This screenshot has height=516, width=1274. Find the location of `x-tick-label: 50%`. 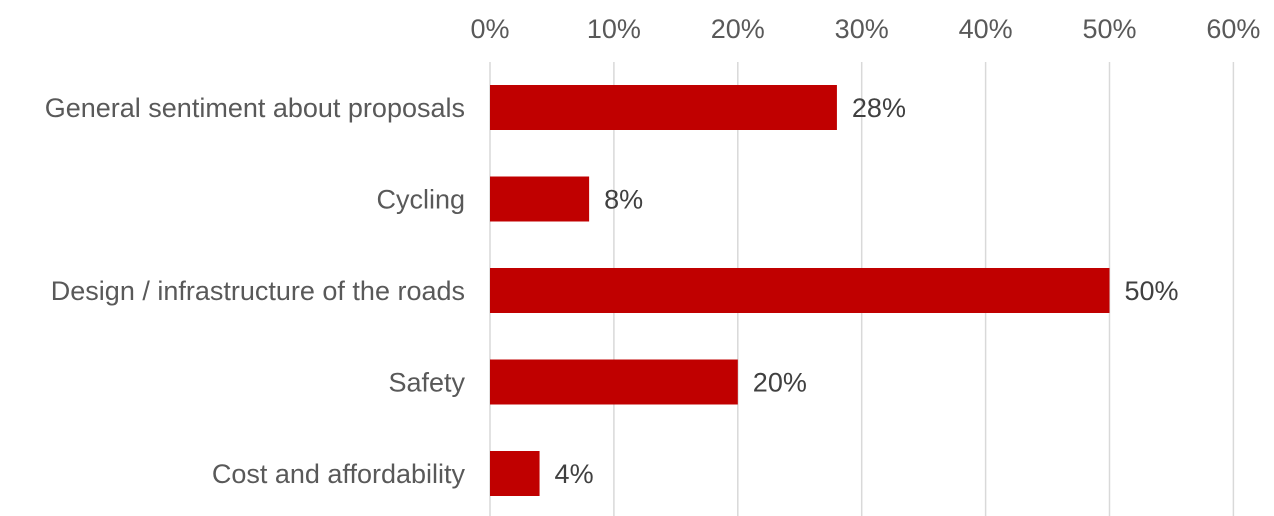

x-tick-label: 50% is located at coordinates (1109, 29).